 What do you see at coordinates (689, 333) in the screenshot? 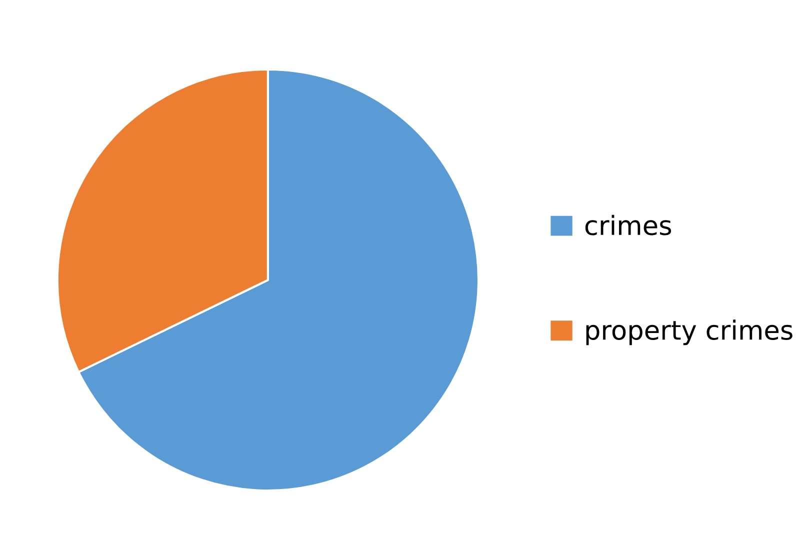
I see `legend-label: property crimes` at bounding box center [689, 333].